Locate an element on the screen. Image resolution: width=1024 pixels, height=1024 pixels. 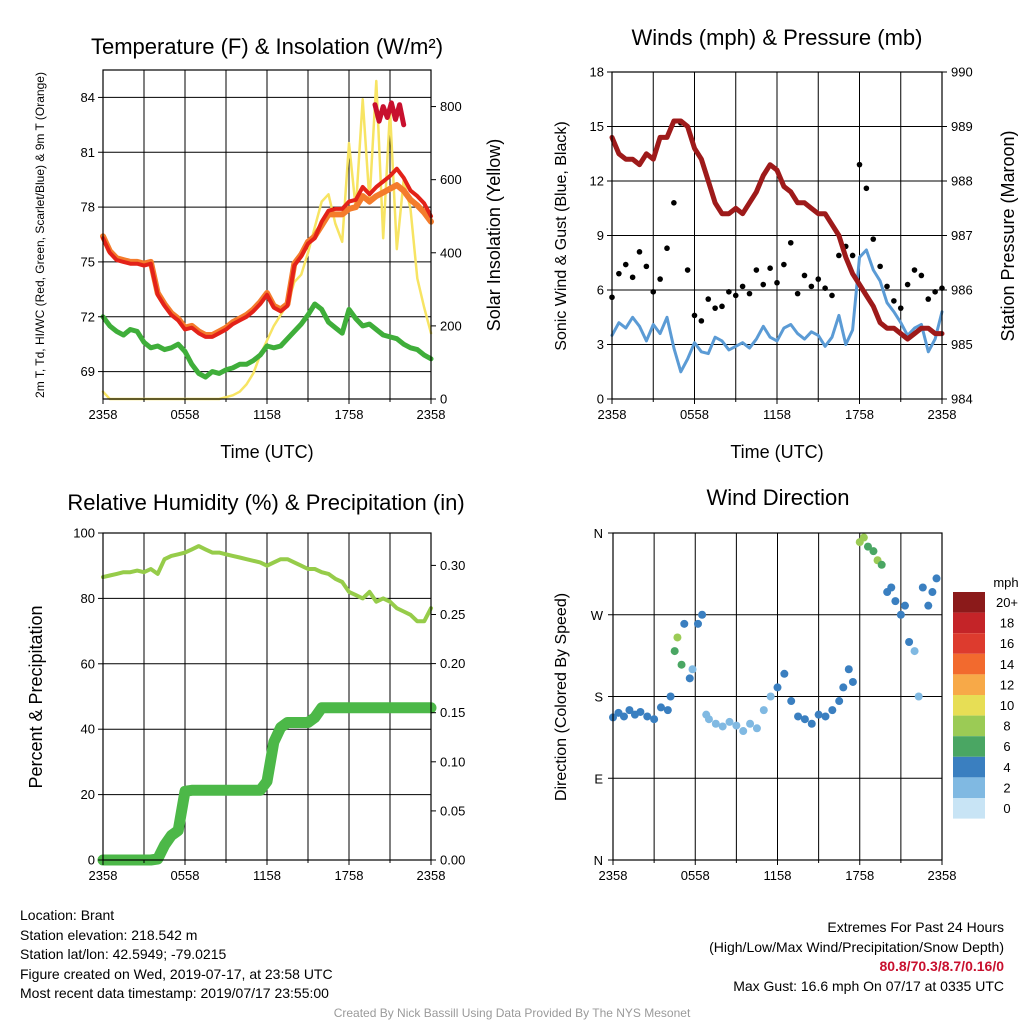
y-tick-label: 9 is located at coordinates (600, 235).